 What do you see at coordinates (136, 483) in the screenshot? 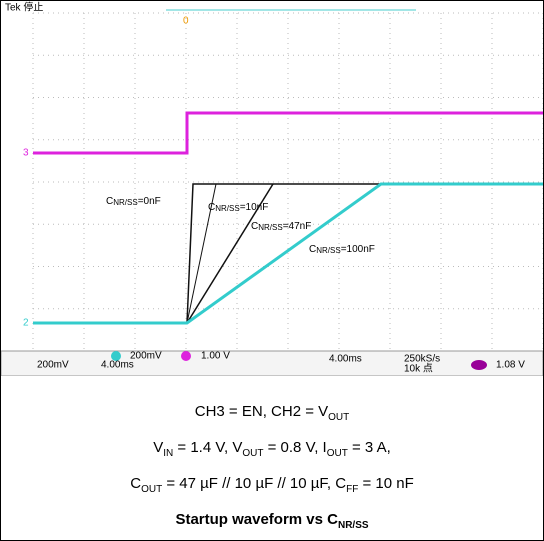
I see `caption-part: C` at bounding box center [136, 483].